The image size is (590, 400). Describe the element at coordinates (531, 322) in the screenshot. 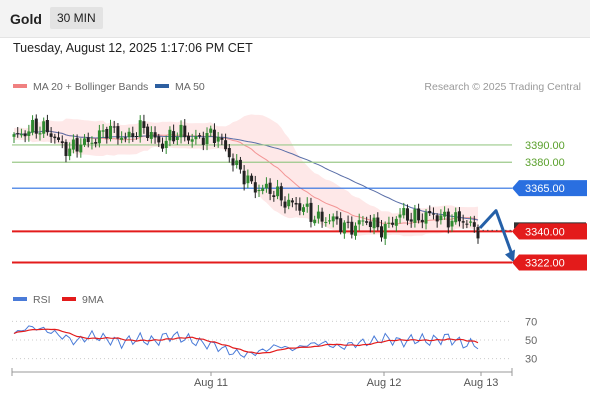

I see `rsi-tick-label-2: 70` at that location.